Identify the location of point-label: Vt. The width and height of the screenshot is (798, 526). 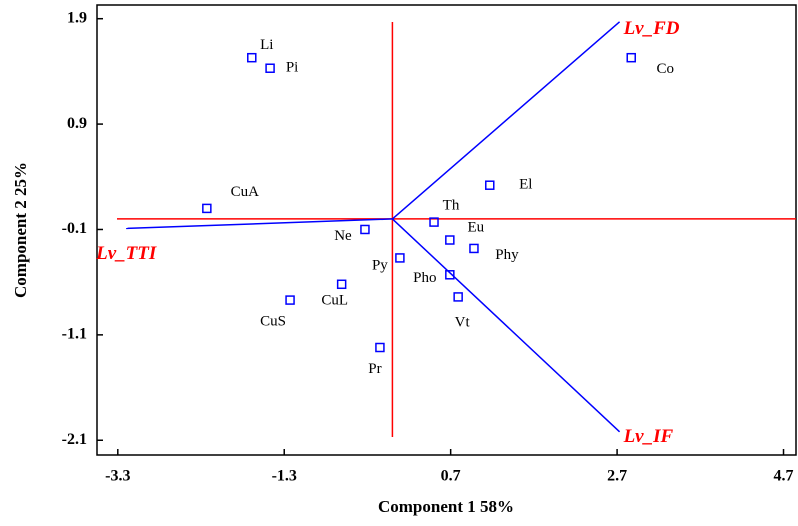
(463, 322).